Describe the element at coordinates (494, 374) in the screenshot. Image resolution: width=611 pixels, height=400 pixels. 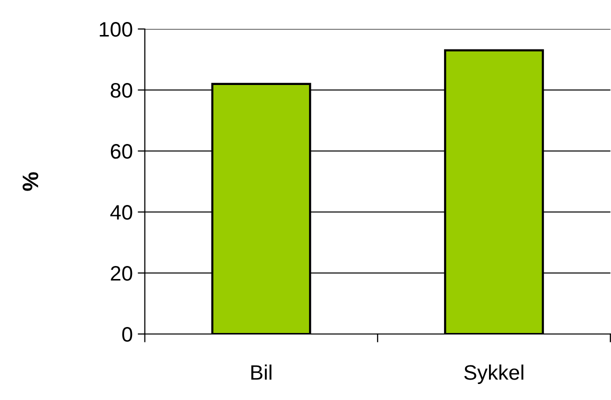
I see `x-tick-label: Sykkel` at that location.